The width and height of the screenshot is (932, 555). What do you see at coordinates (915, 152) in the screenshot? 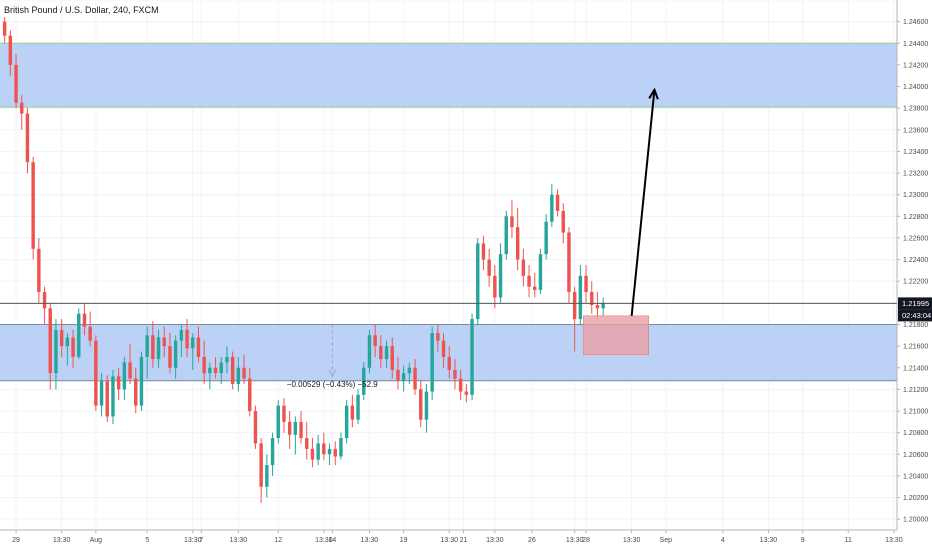
I see `y-tick-label: 1.23400` at bounding box center [915, 152].